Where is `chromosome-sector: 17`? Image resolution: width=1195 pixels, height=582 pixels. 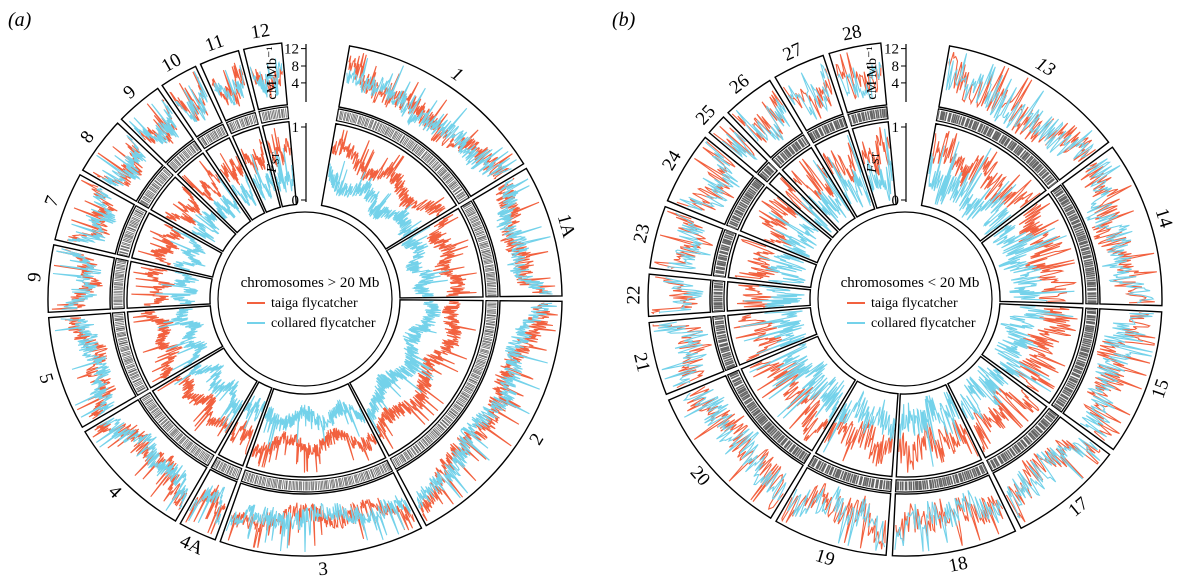
chromosome-sector: 17 is located at coordinates (1028, 442).